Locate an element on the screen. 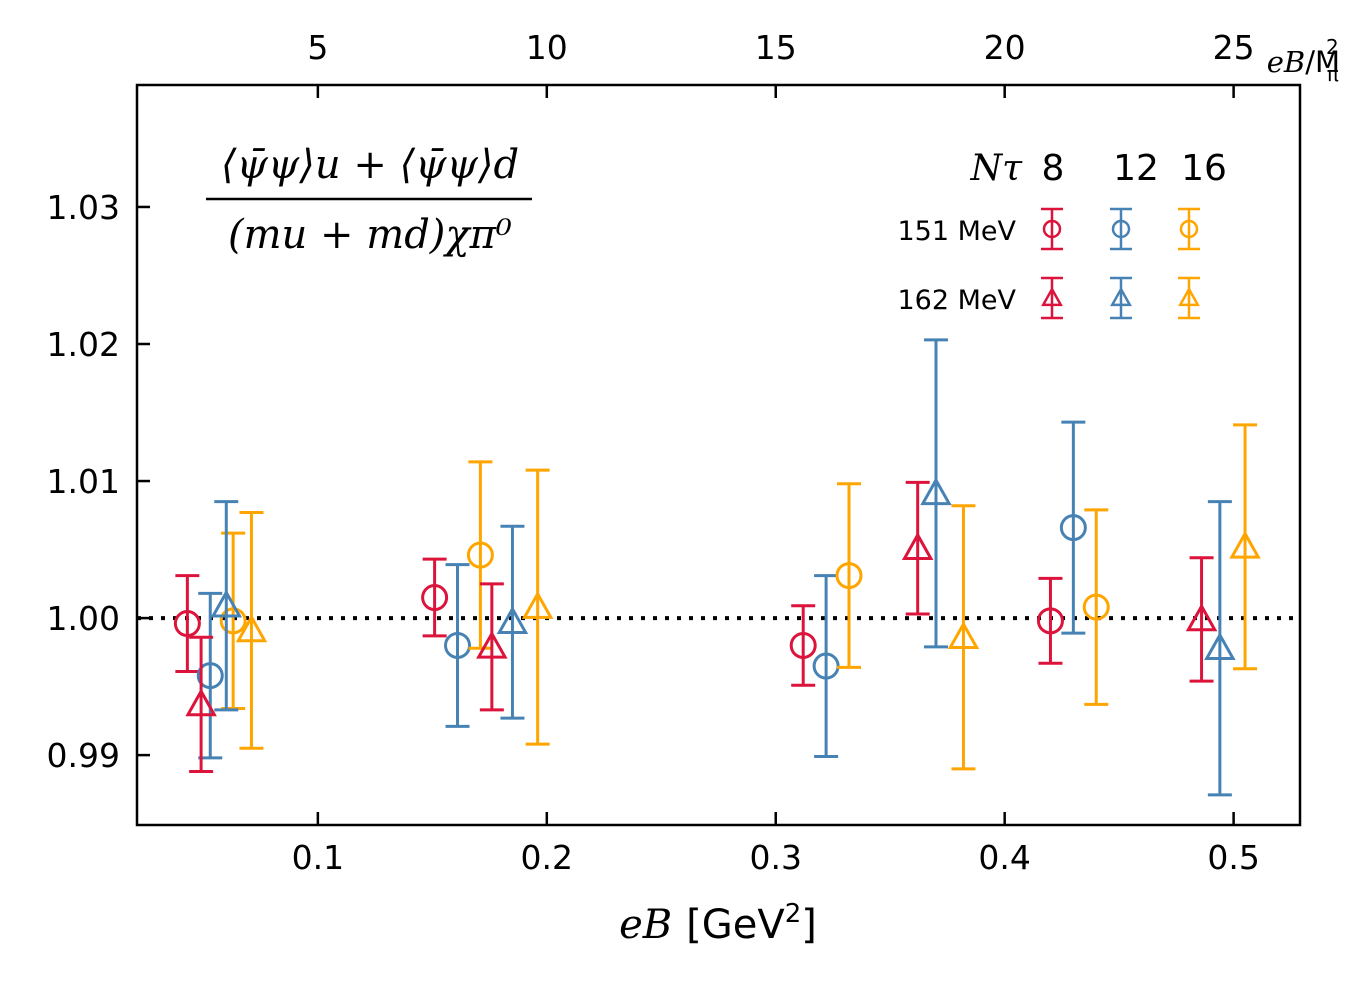 Image resolution: width=1369 pixels, height=981 pixels. x2-tick-label: 10 is located at coordinates (547, 47).